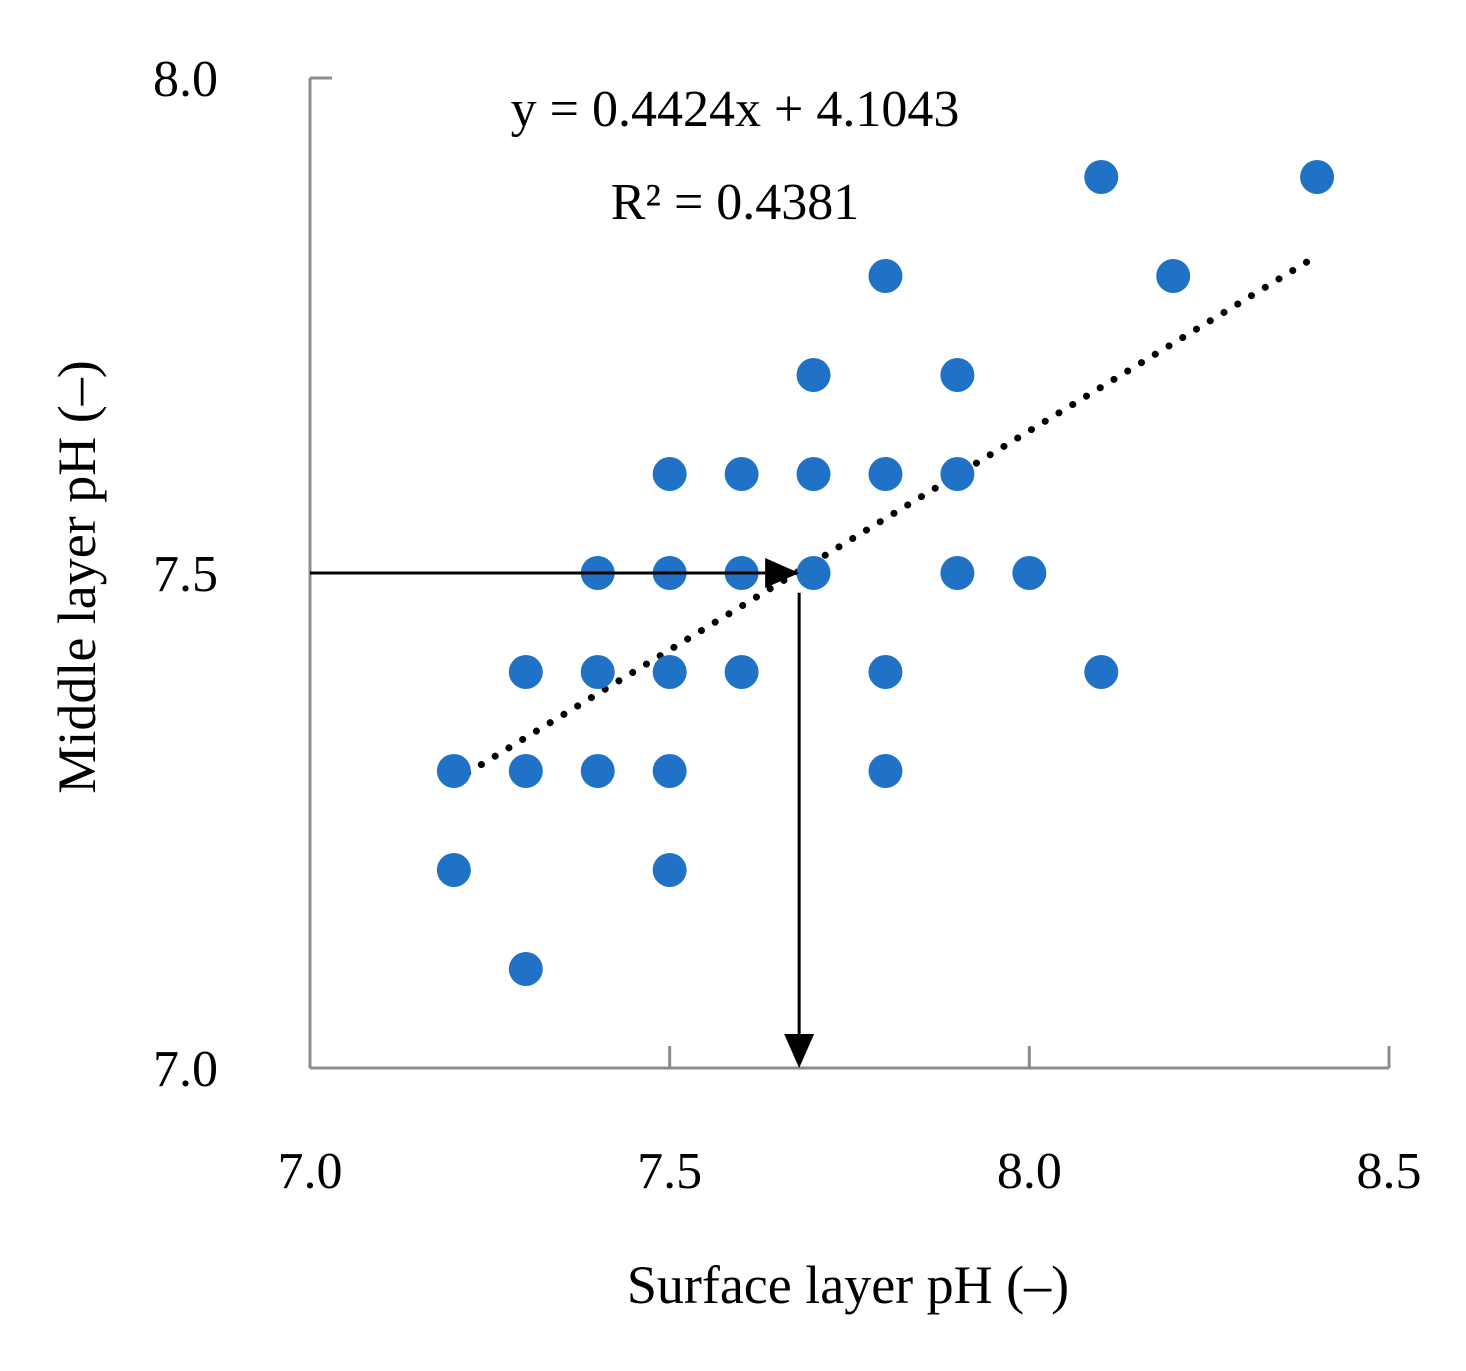 The image size is (1466, 1371). Describe the element at coordinates (1389, 1171) in the screenshot. I see `x-tick-label: 8.5` at that location.